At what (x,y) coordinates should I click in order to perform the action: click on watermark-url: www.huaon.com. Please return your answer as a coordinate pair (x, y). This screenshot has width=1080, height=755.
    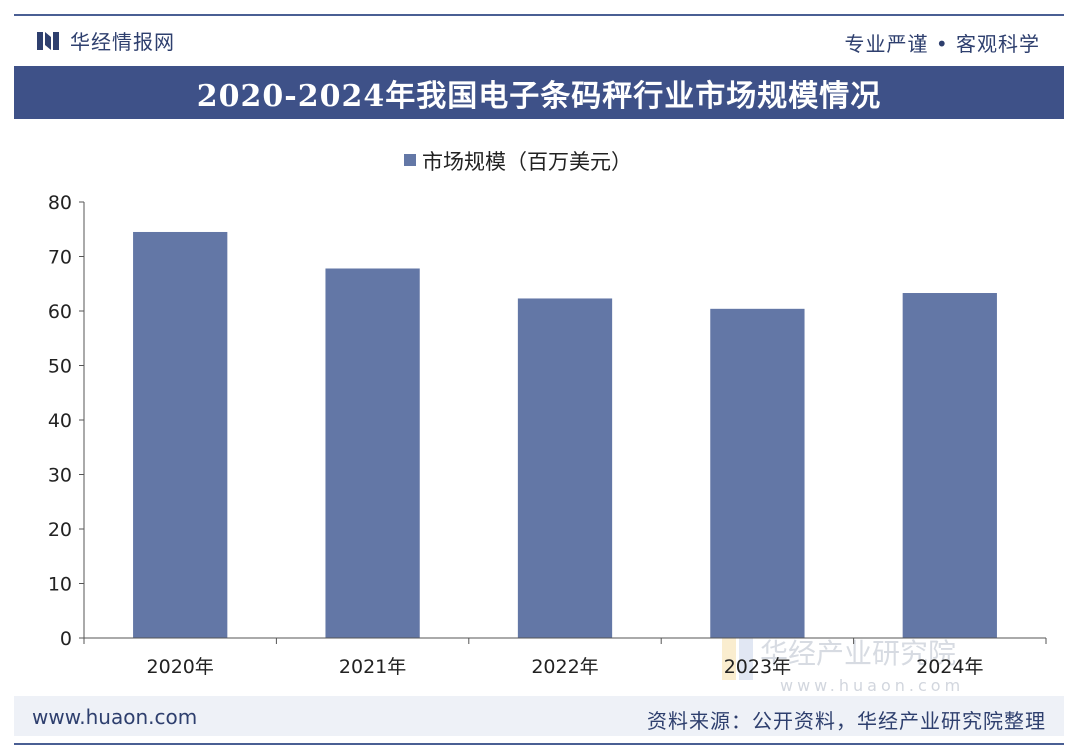
    Looking at the image, I should click on (872, 685).